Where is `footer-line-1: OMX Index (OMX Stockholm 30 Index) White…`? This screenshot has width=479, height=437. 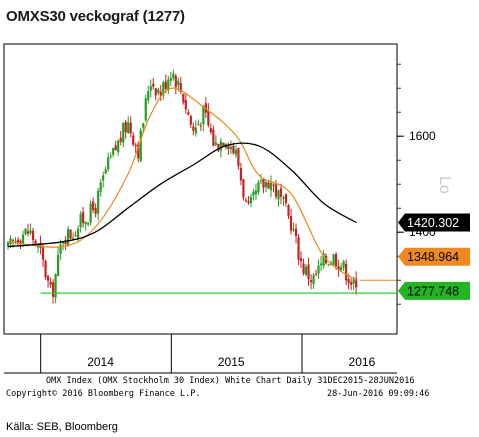
footer-line-1: OMX Index (OMX Stockholm 30 Index) White… is located at coordinates (230, 381).